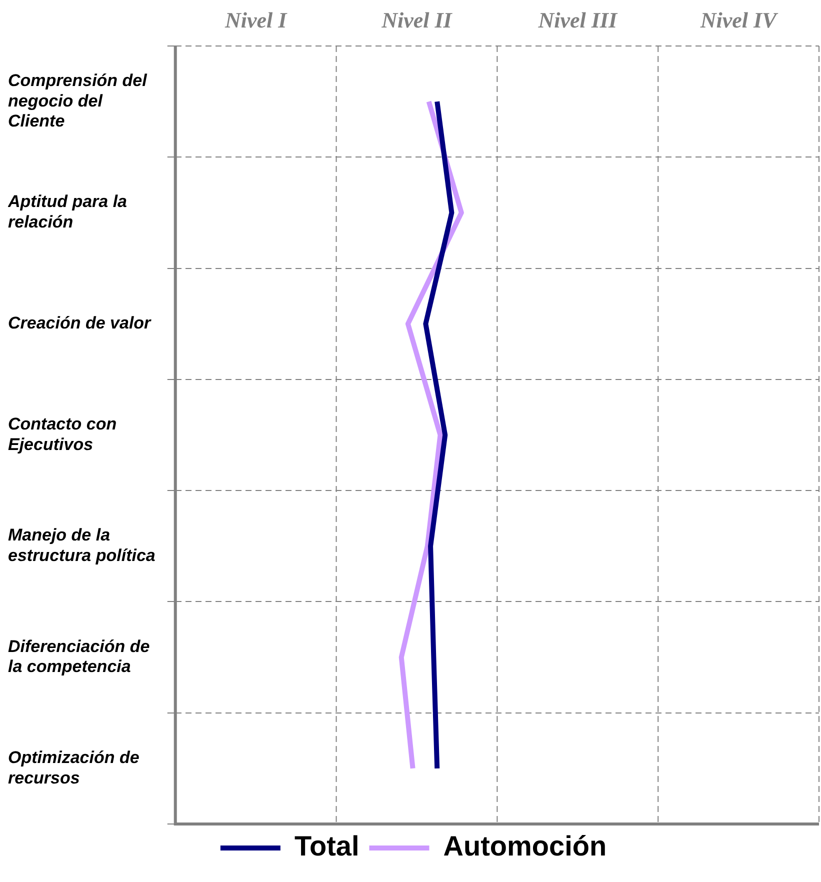 The height and width of the screenshot is (882, 821). What do you see at coordinates (80, 323) in the screenshot?
I see `y-tick-label: Creación de valor` at bounding box center [80, 323].